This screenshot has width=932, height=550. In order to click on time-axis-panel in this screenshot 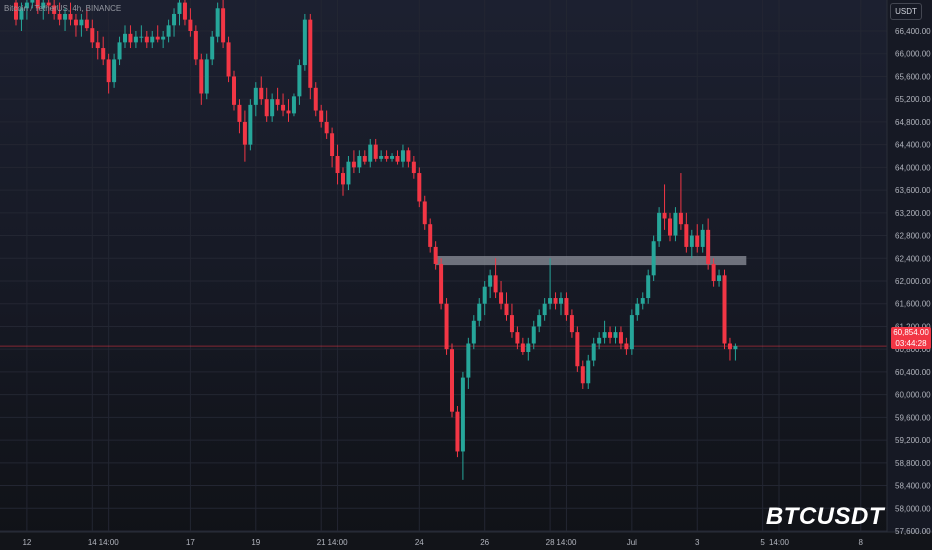, I will do `click(466, 541)`.